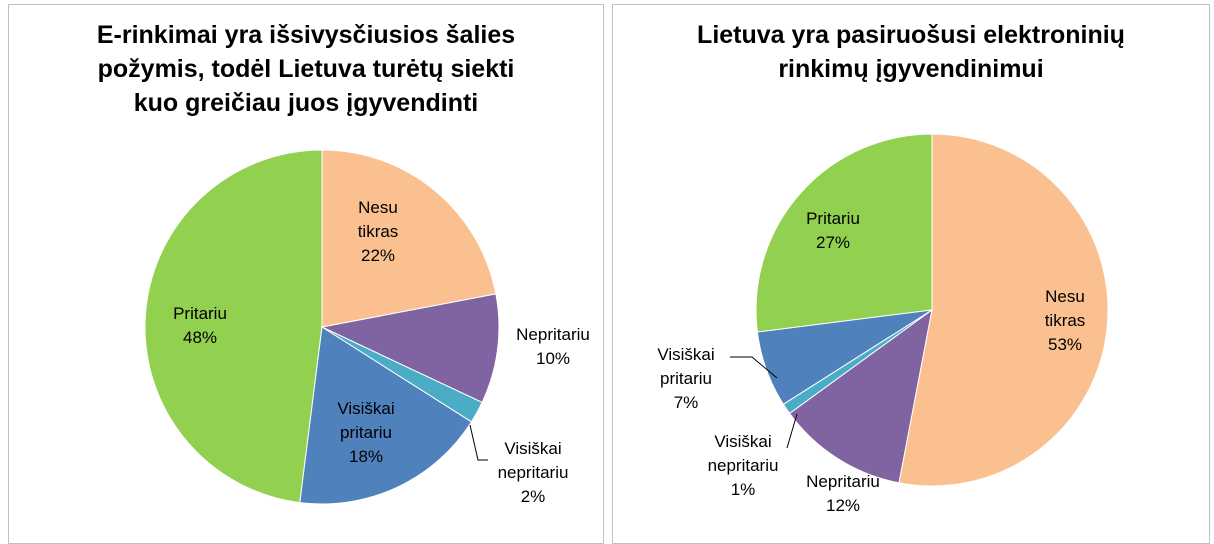  Describe the element at coordinates (553, 347) in the screenshot. I see `slice-label: Nepritariu 10%` at that location.